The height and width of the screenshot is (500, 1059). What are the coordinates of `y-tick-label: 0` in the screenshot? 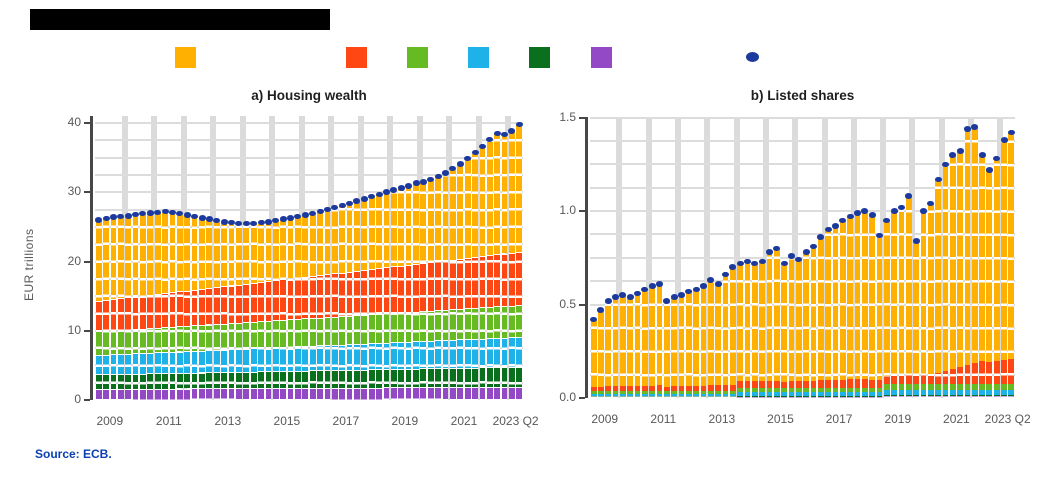 It's located at (77, 399).